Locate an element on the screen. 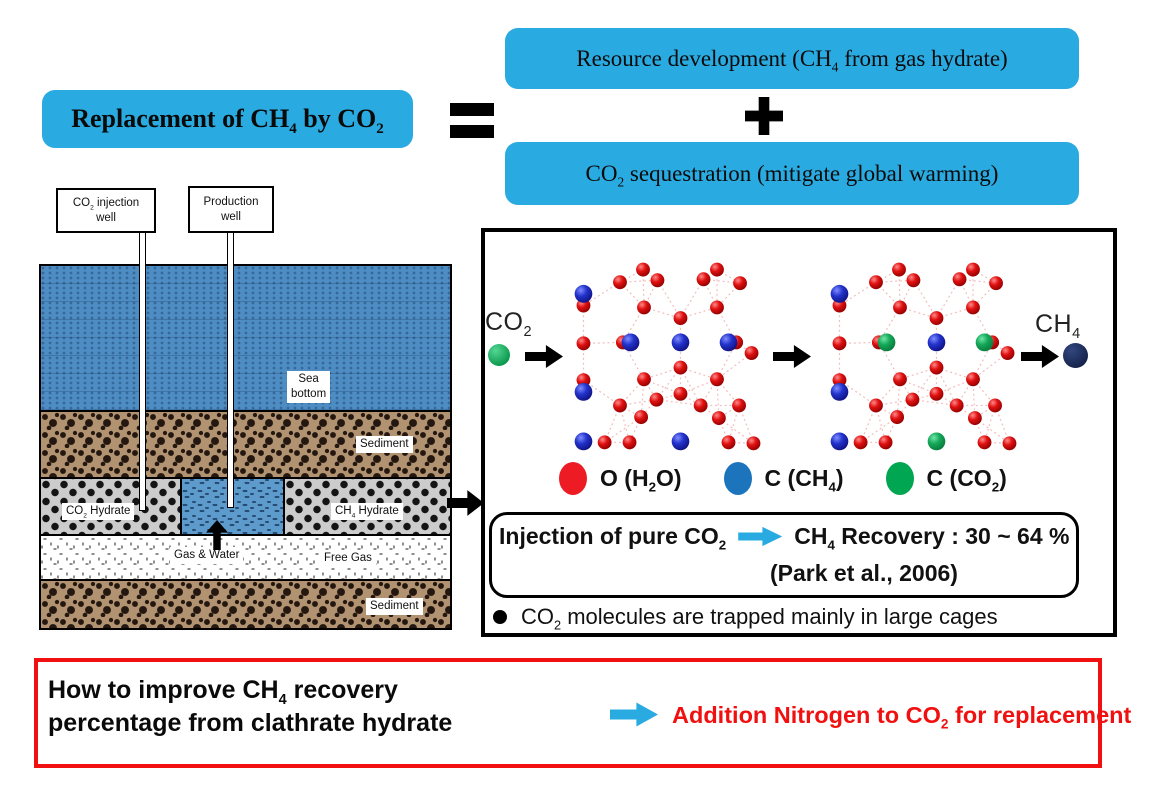 The image size is (1153, 787). legend-ch4-label: C (CH4) is located at coordinates (804, 480).